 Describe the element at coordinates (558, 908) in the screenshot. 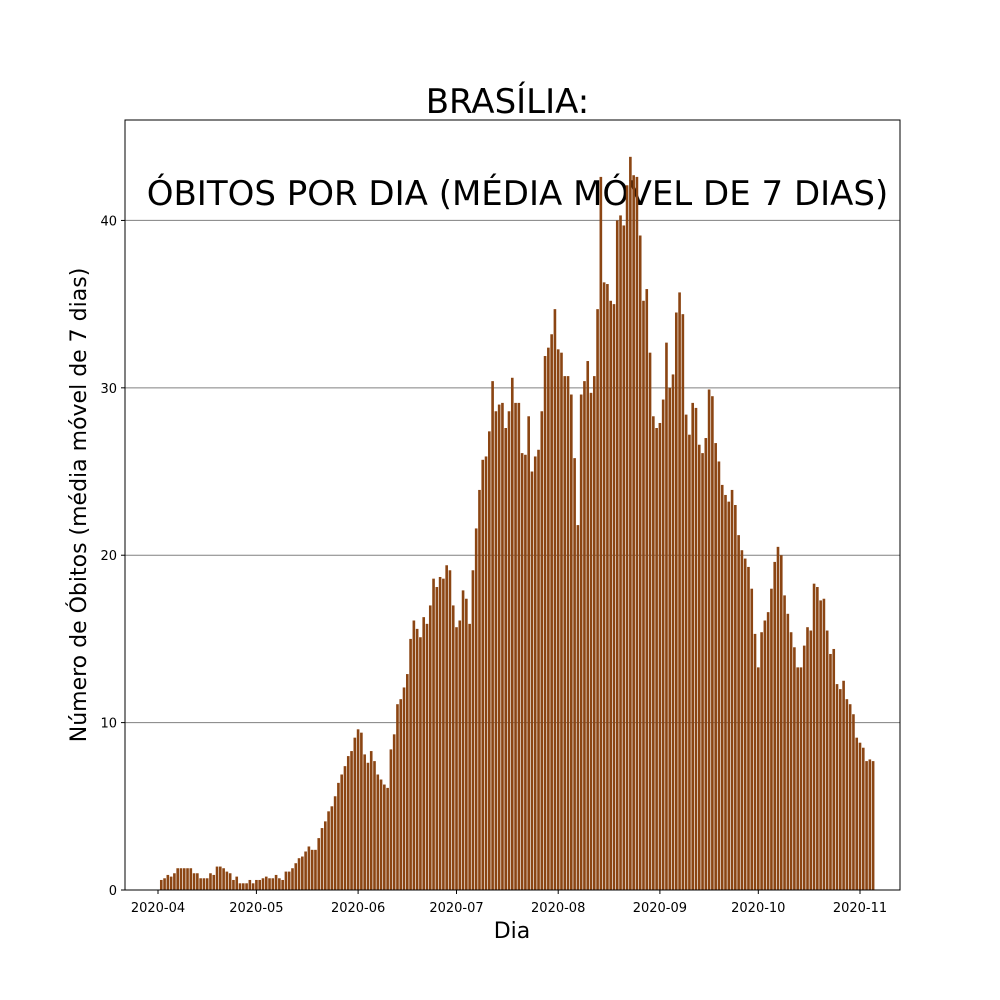

I see `x-tick-label: 2020-08` at that location.